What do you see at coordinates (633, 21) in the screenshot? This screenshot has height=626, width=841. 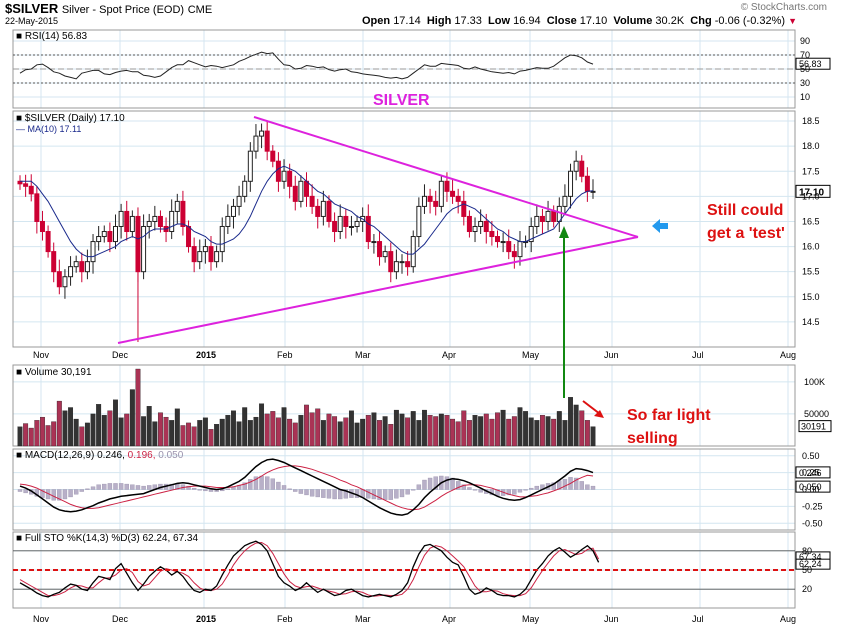 I see `volume-label: Volume` at bounding box center [633, 21].